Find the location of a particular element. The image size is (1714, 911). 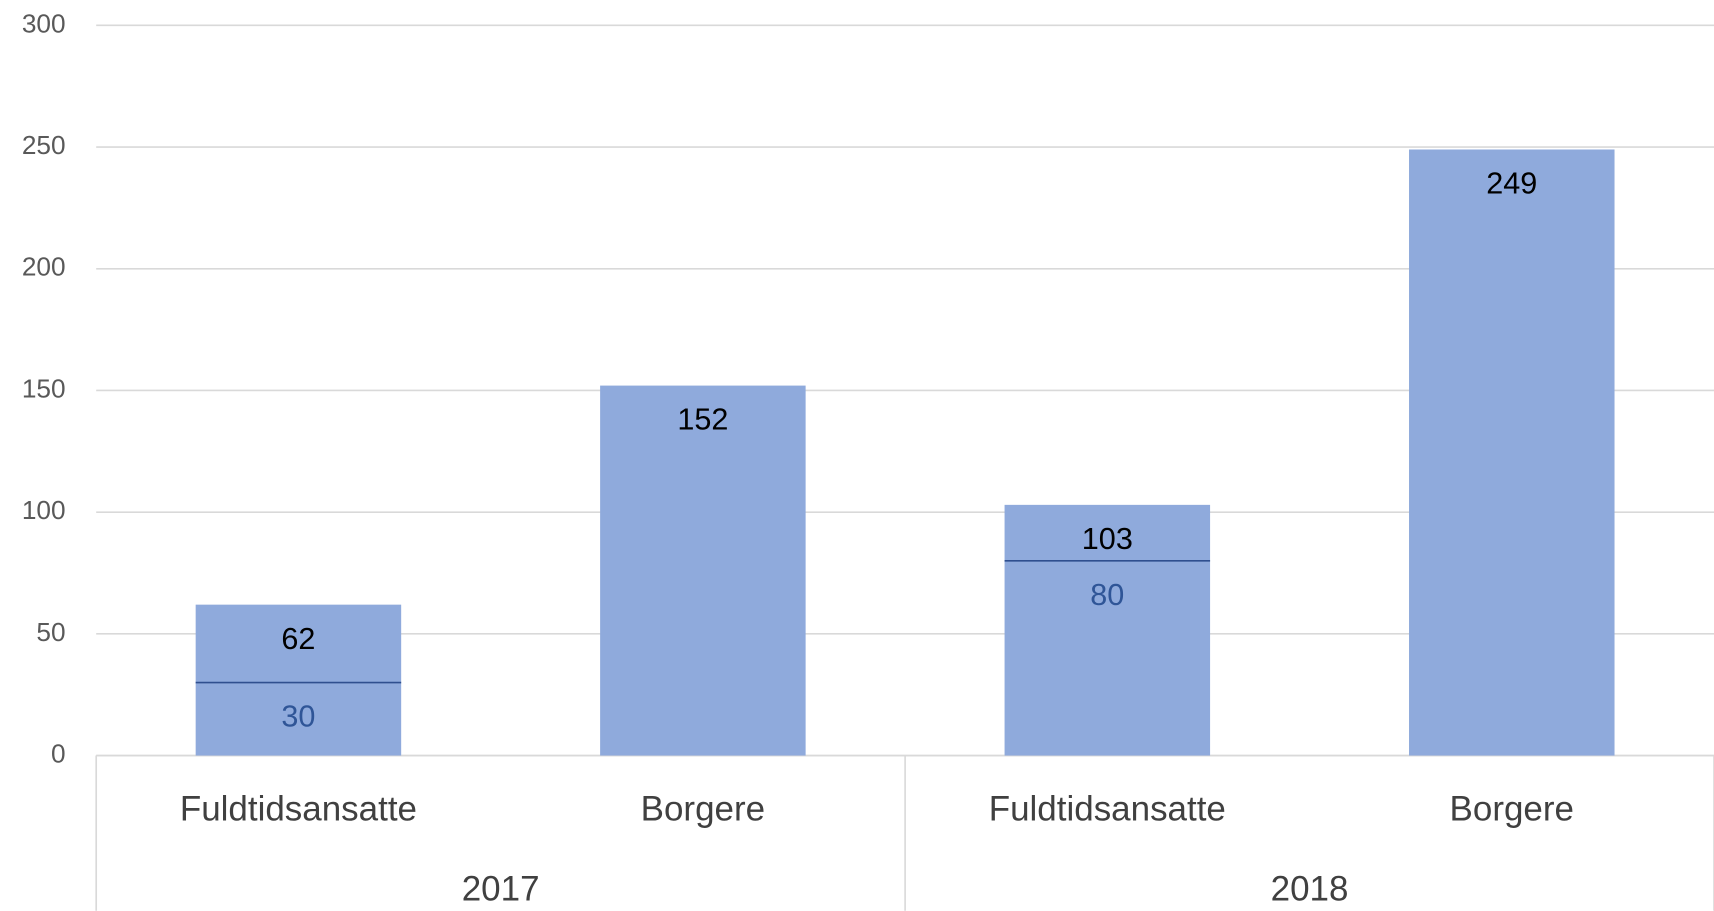

value-label: 249 is located at coordinates (1511, 184).